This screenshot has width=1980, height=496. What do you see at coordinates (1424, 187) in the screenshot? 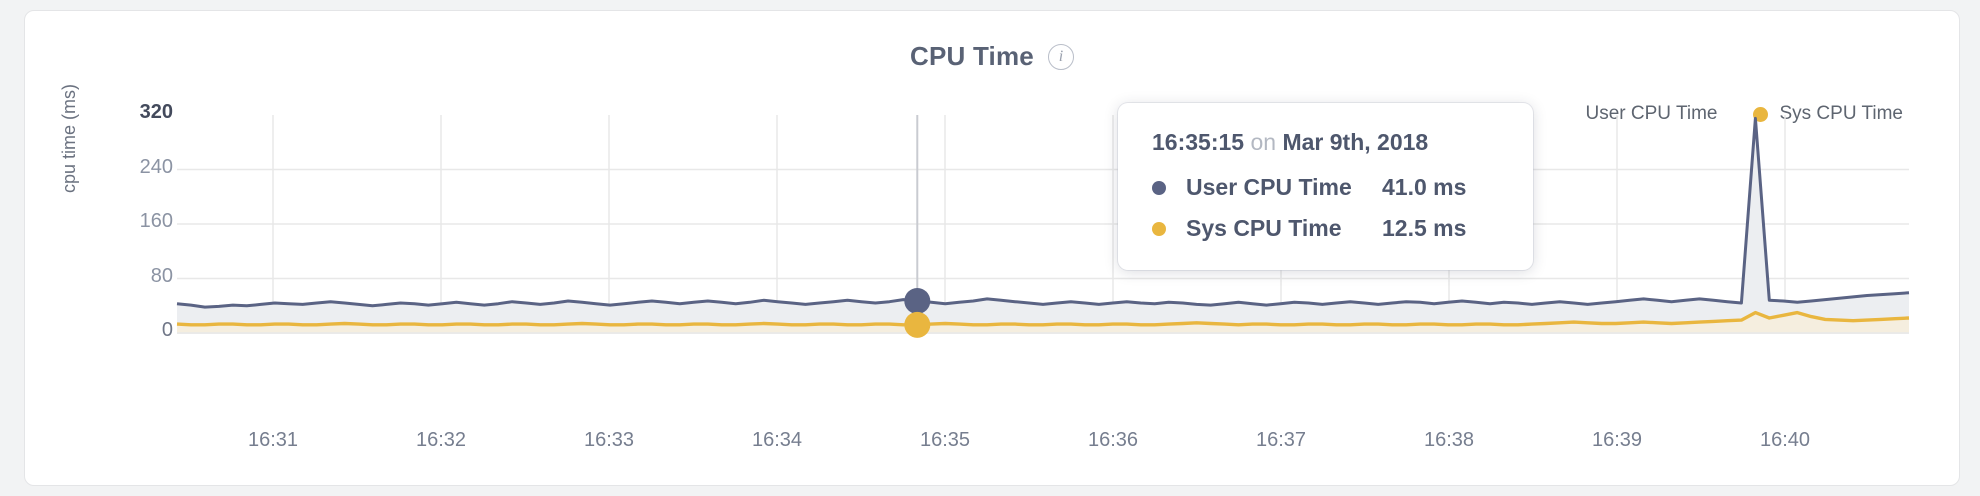
I see `tooltip-value-user-cpu-time: 41.0 ms` at bounding box center [1424, 187].